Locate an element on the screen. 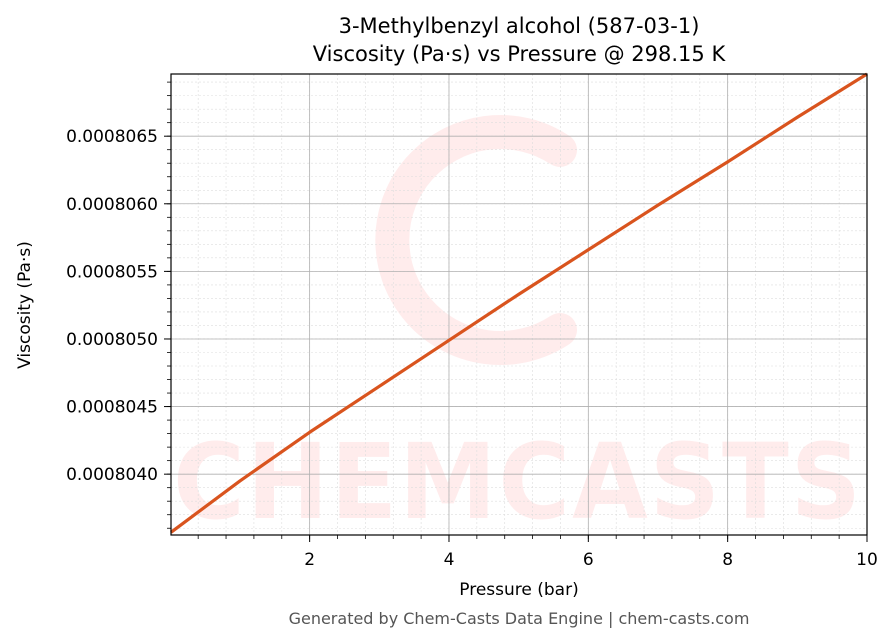 This screenshot has height=644, width=896. watermark-logo-icon is located at coordinates (476, 240).